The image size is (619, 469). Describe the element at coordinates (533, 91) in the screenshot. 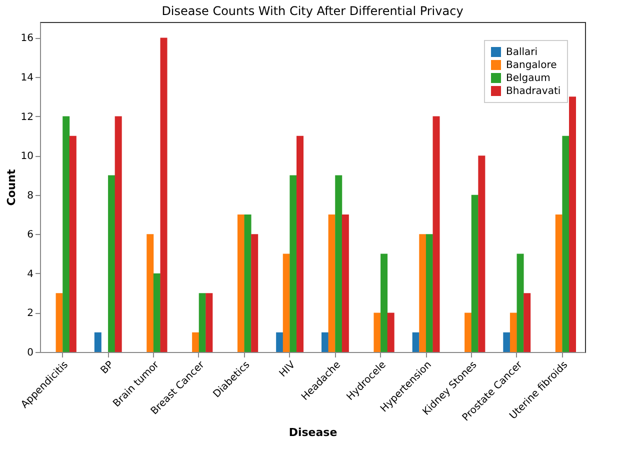

I see `legend-label: Bhadravati` at that location.